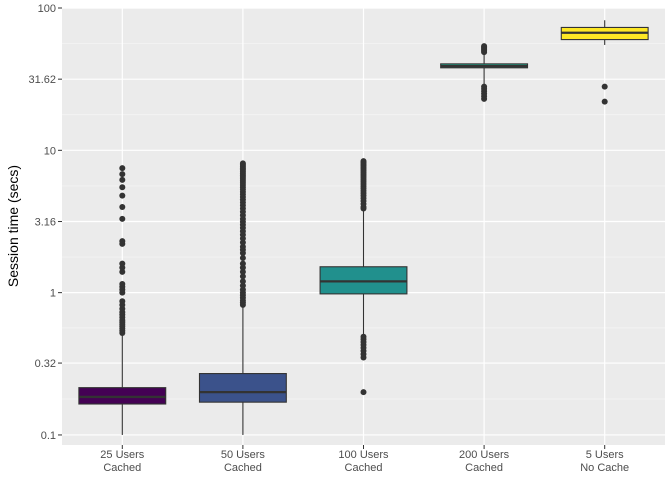  I want to click on y-axis-ticks: 0.1 0.32 1 3.16 10 31.62 100, so click(45, 222).